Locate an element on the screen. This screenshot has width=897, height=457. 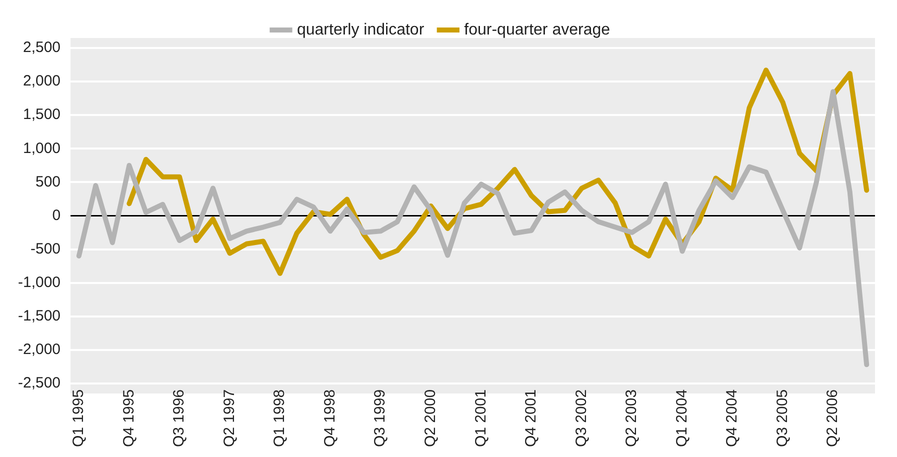
y-tick-label: -500 is located at coordinates (45, 249).